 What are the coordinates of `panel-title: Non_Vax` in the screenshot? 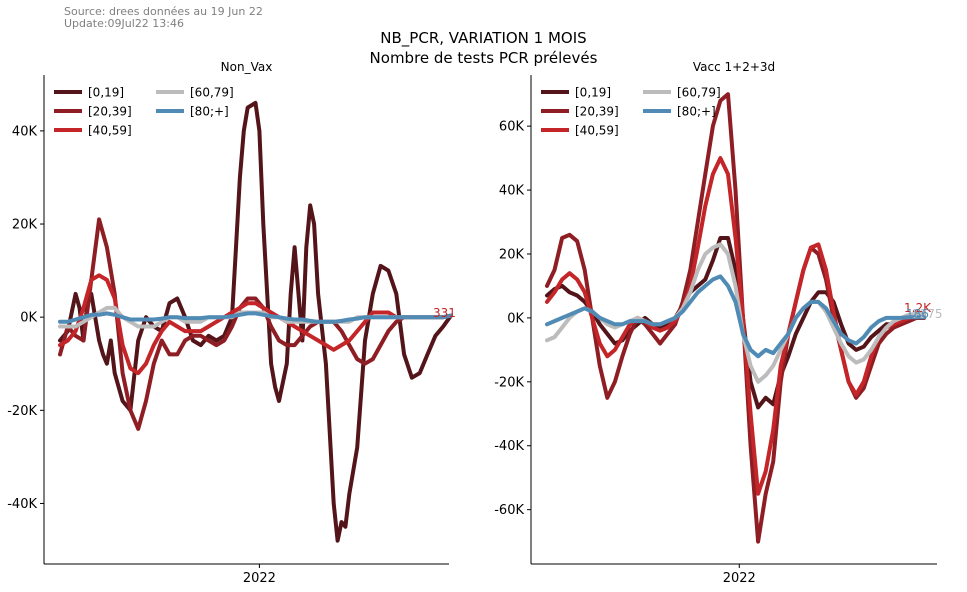 It's located at (247, 67).